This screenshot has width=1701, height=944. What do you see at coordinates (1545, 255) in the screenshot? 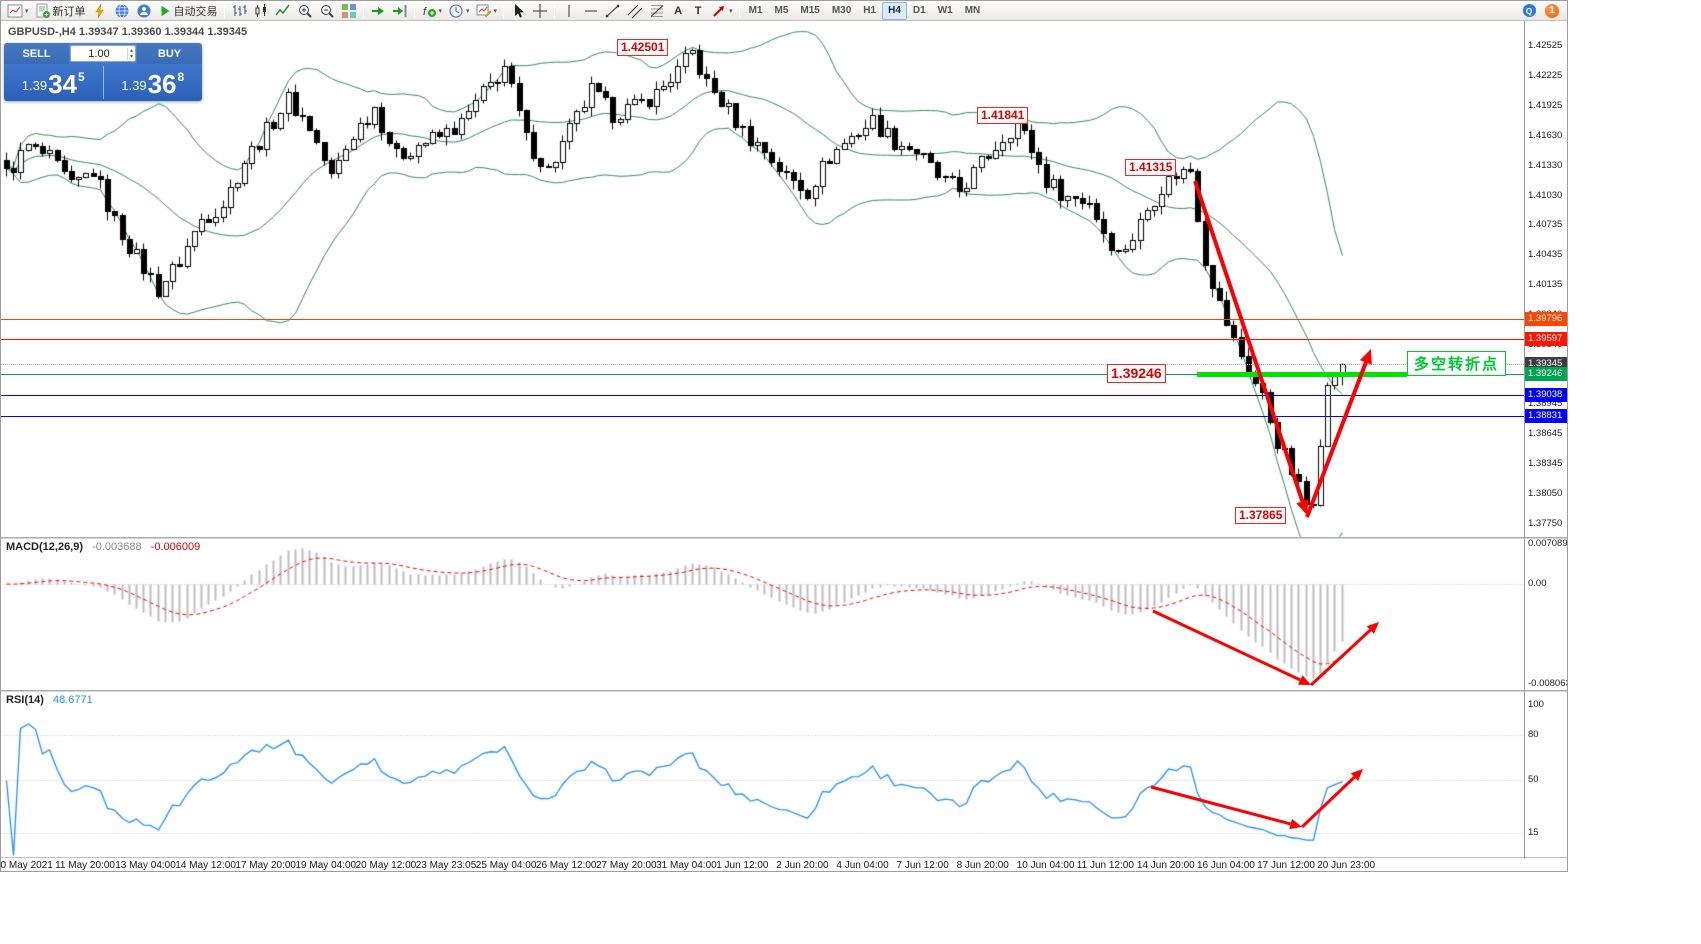
I see `price-axis-tick: 1.40435` at bounding box center [1545, 255].